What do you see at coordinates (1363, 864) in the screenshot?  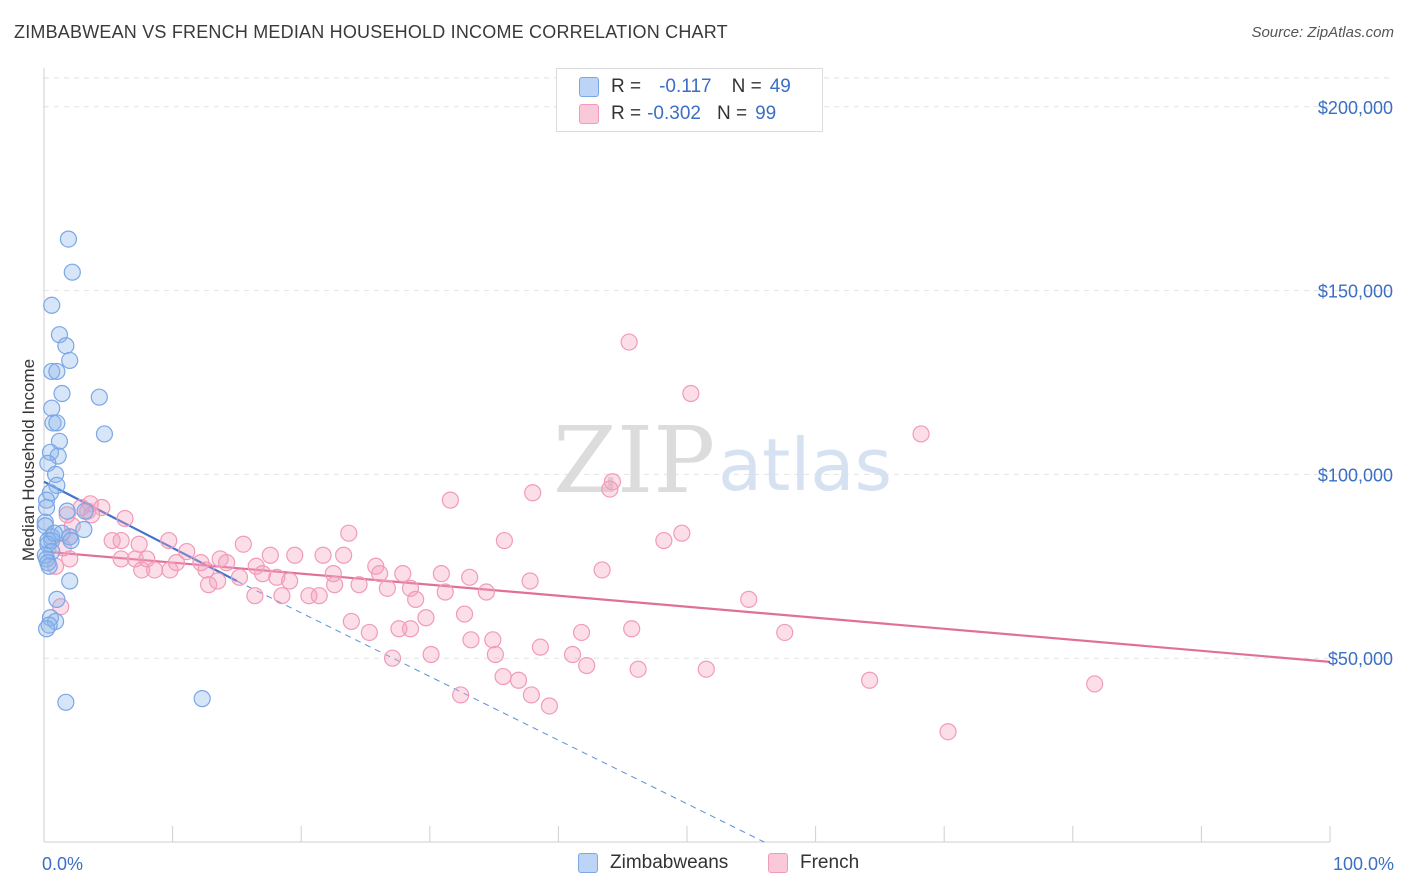 I see `x-tick-label: 100.0%` at bounding box center [1363, 864].